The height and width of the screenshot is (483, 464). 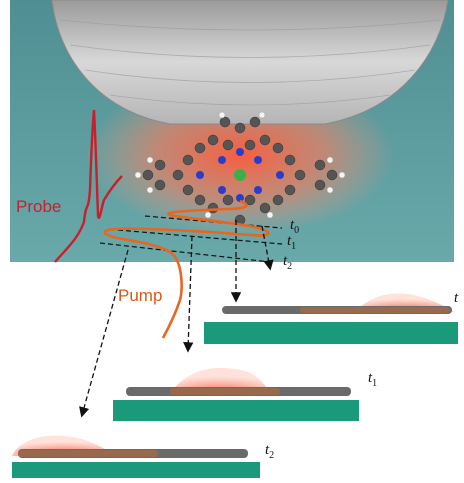 What do you see at coordinates (136, 456) in the screenshot?
I see `panel-t2` at bounding box center [136, 456].